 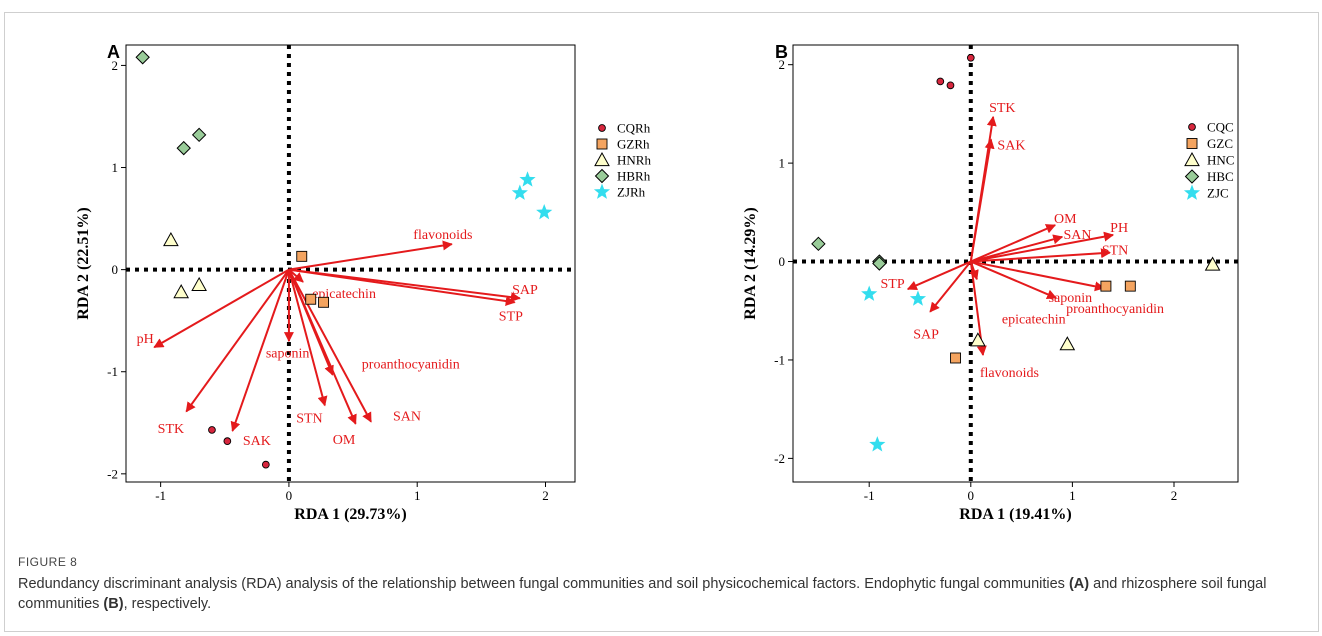 I want to click on vector-label-ph: pH, so click(x=145, y=339).